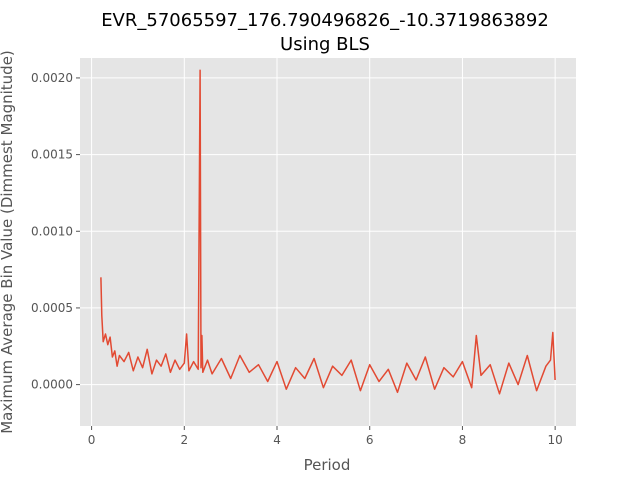 This screenshot has width=640, height=480. Describe the element at coordinates (554, 440) in the screenshot. I see `x-tick-label: 10` at that location.